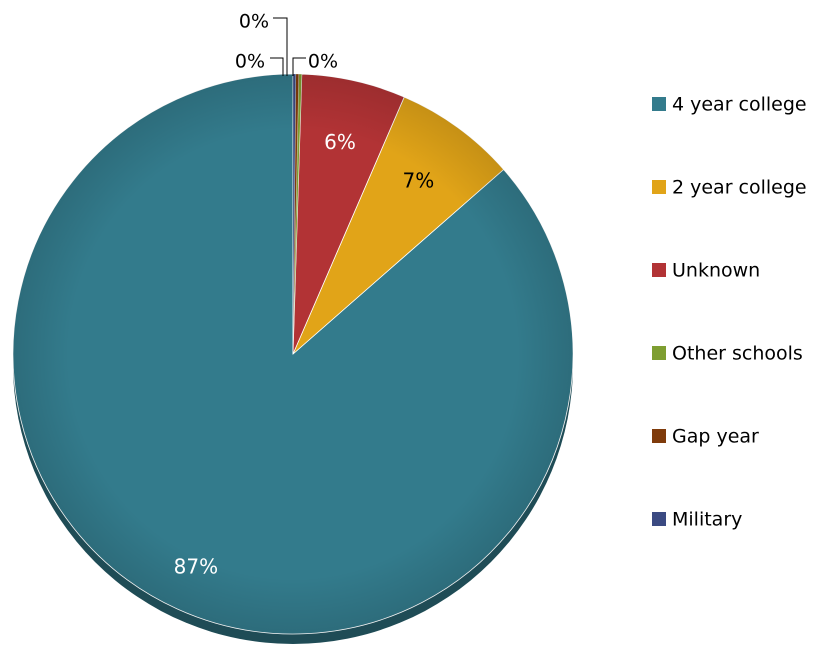  Describe the element at coordinates (659, 104) in the screenshot. I see `legend-swatch-4-year-college` at that location.